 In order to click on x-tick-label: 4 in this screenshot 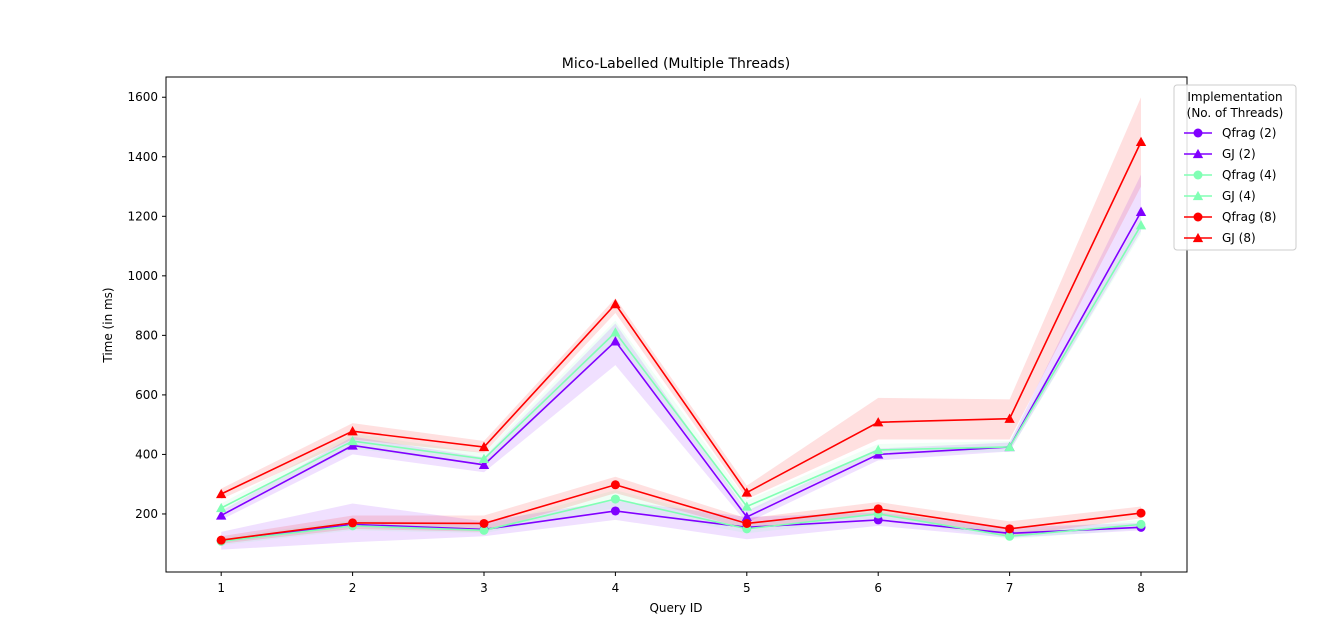, I will do `click(616, 588)`.